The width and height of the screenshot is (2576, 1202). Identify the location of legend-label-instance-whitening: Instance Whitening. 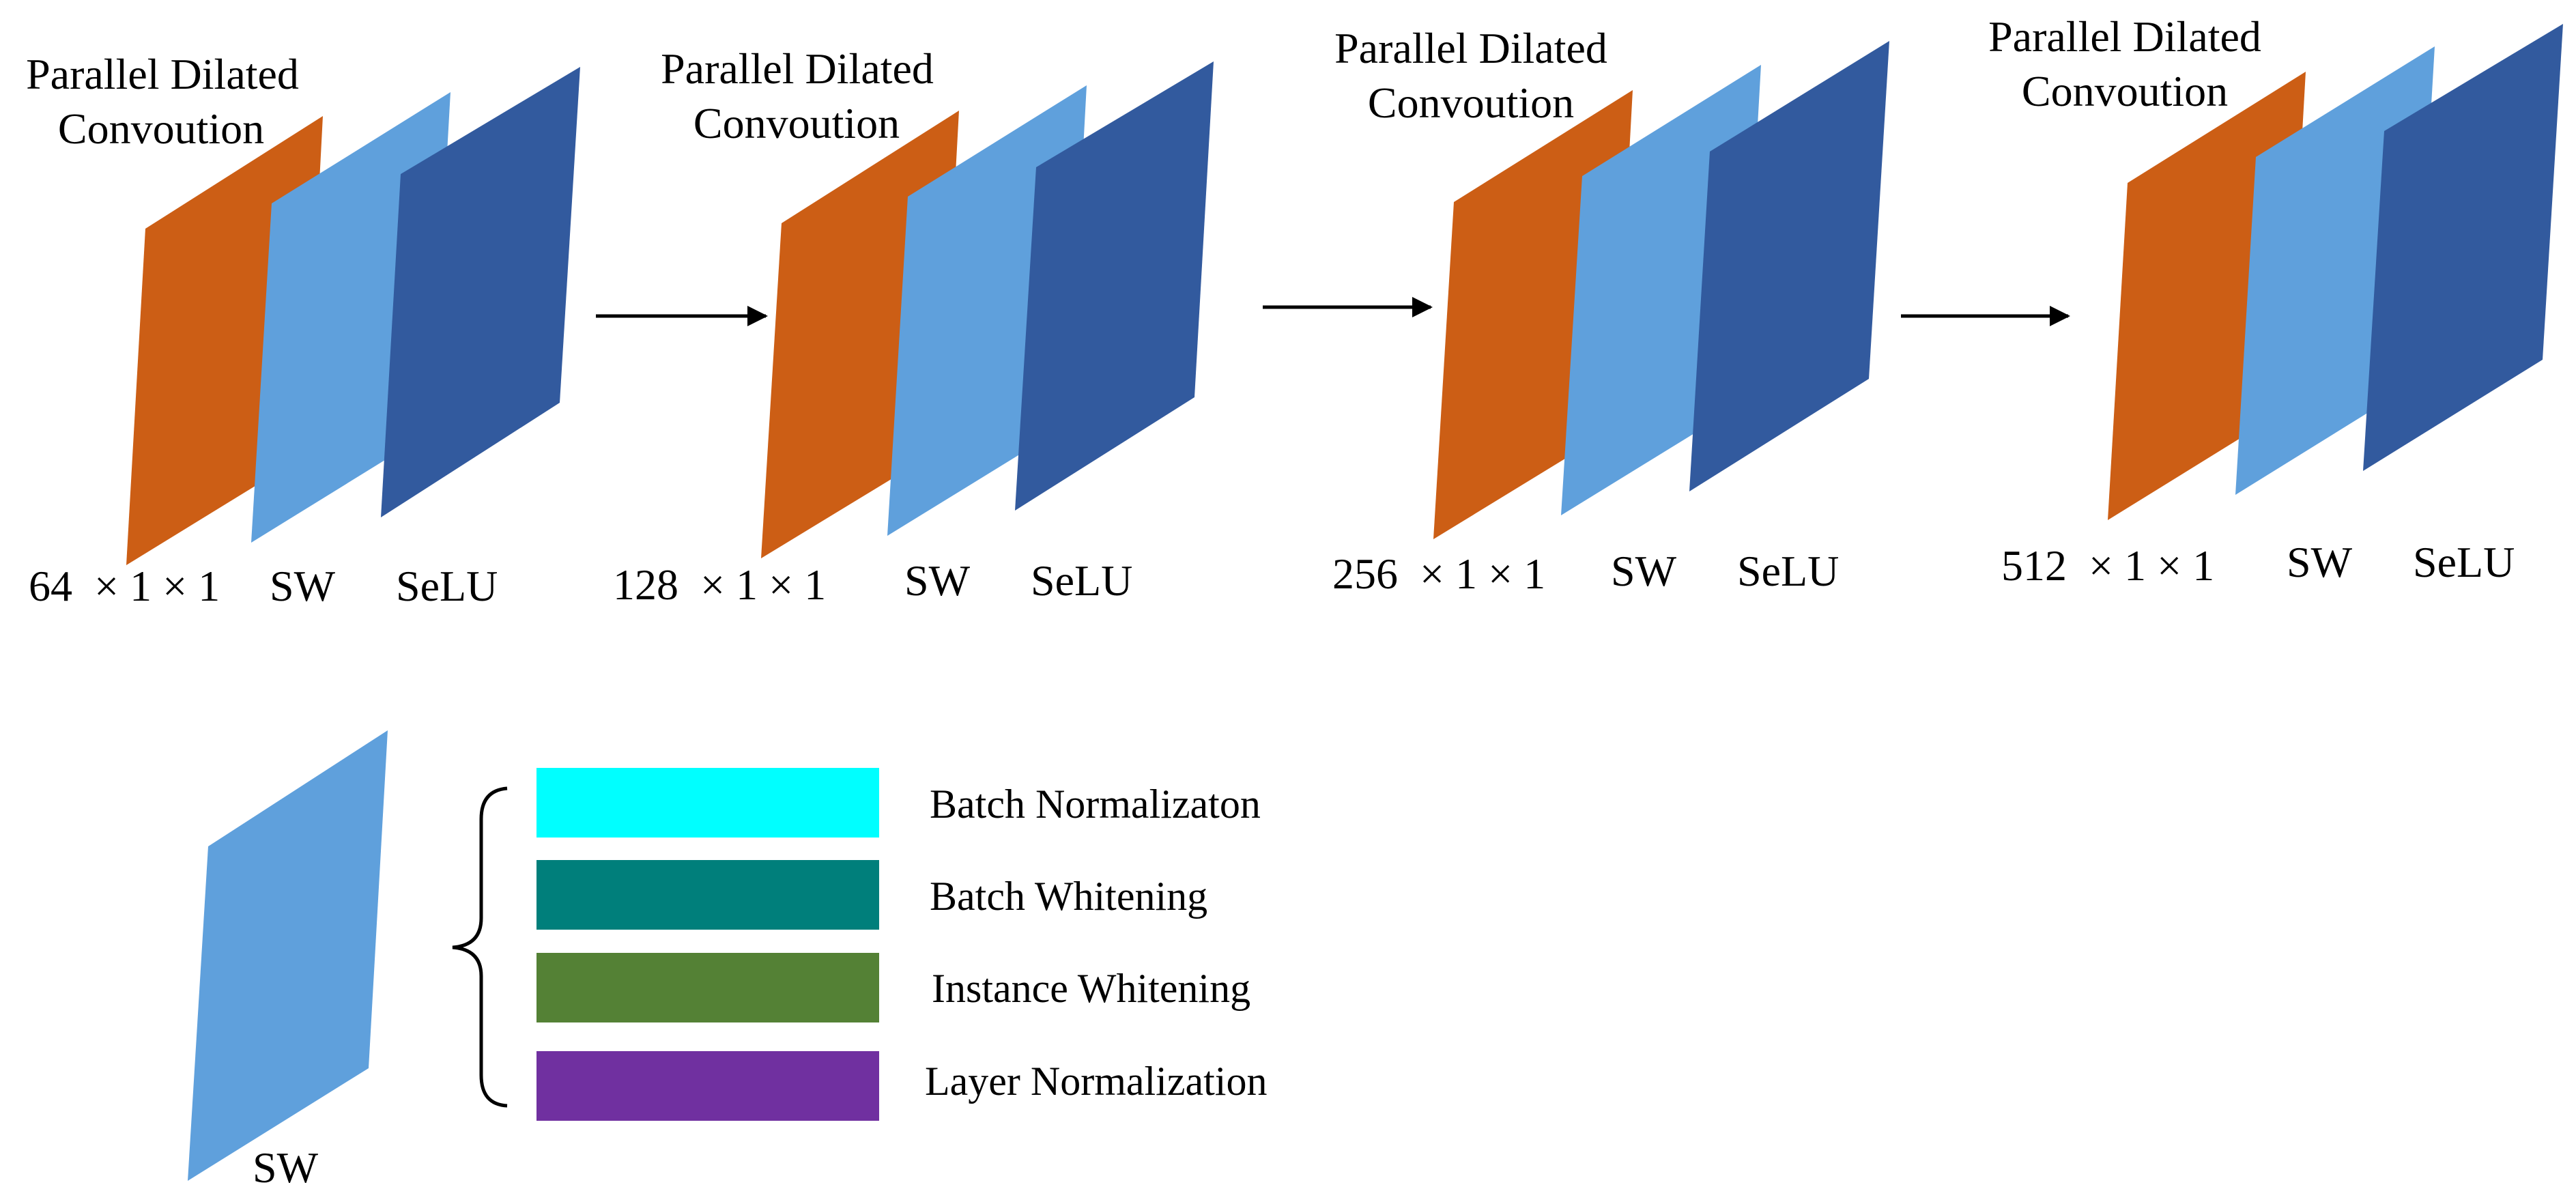
(1091, 988).